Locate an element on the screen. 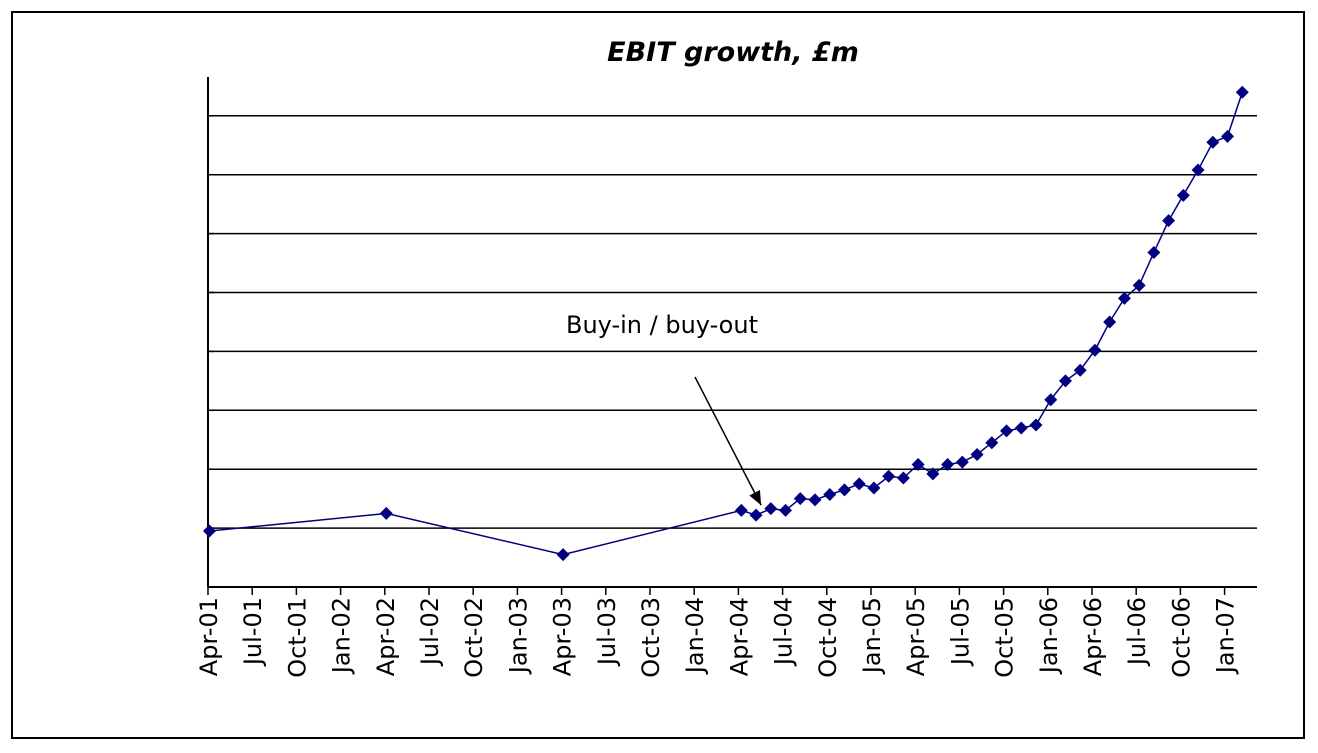 The image size is (1318, 753). x-tick-label-8: Apr-03 is located at coordinates (563, 636).